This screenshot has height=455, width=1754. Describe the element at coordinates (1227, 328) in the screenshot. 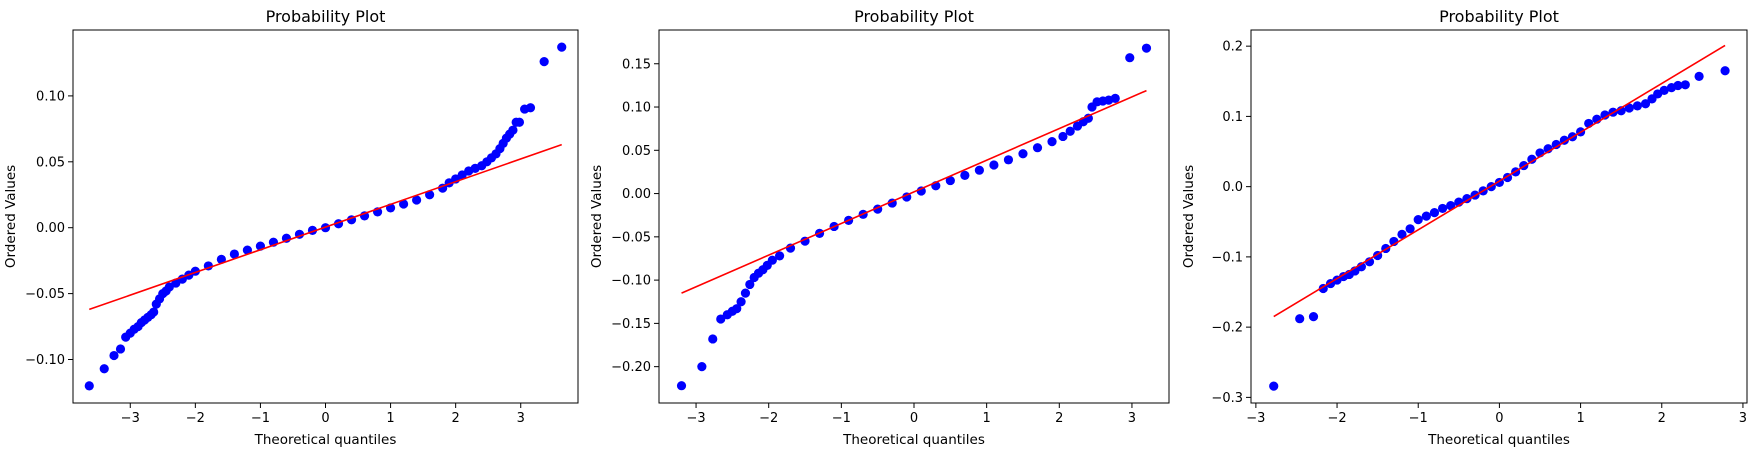

I see `y-tick-label: −0.2` at that location.